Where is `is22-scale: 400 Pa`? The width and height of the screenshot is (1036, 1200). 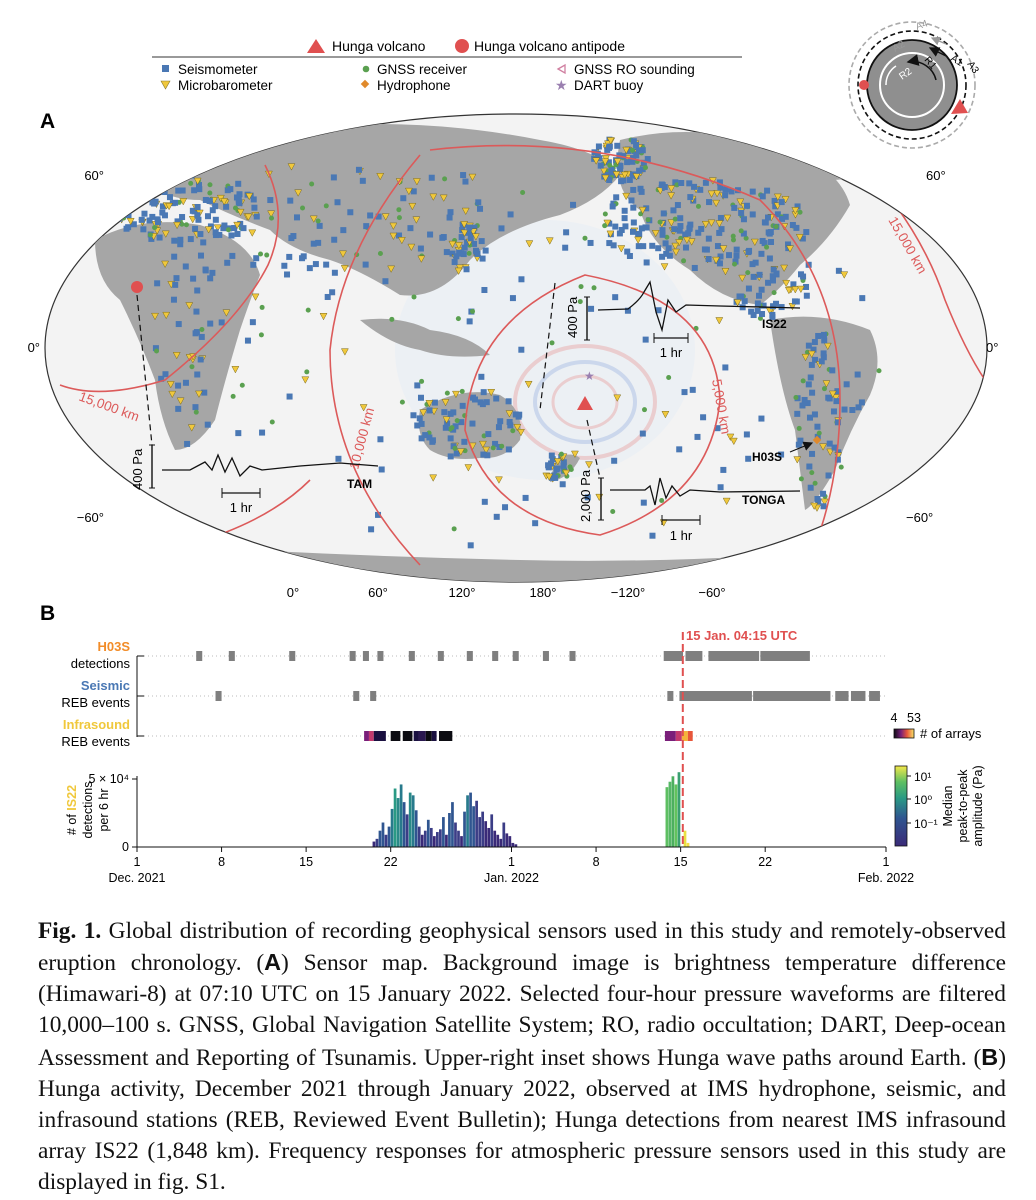
is22-scale: 400 Pa is located at coordinates (572, 317).